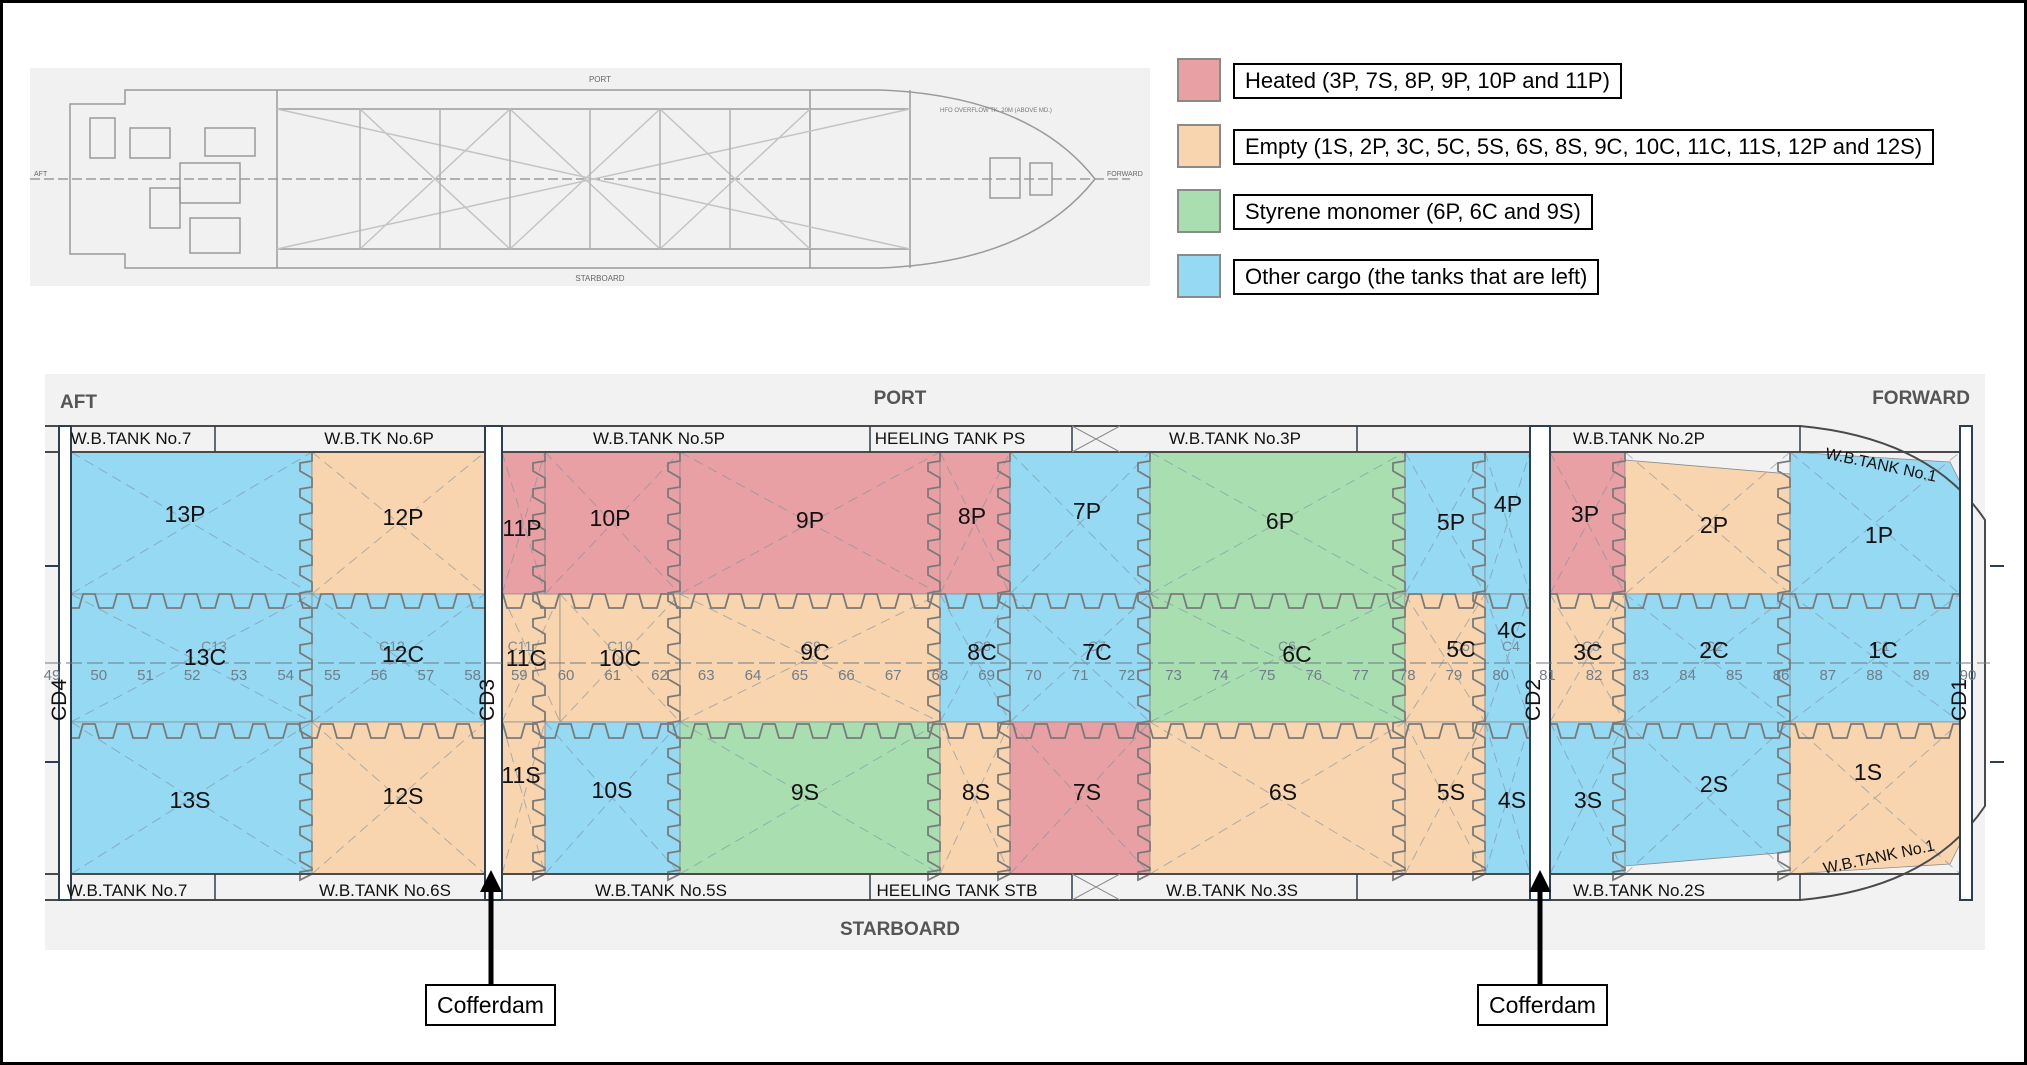  I want to click on frame-number: 68, so click(940, 675).